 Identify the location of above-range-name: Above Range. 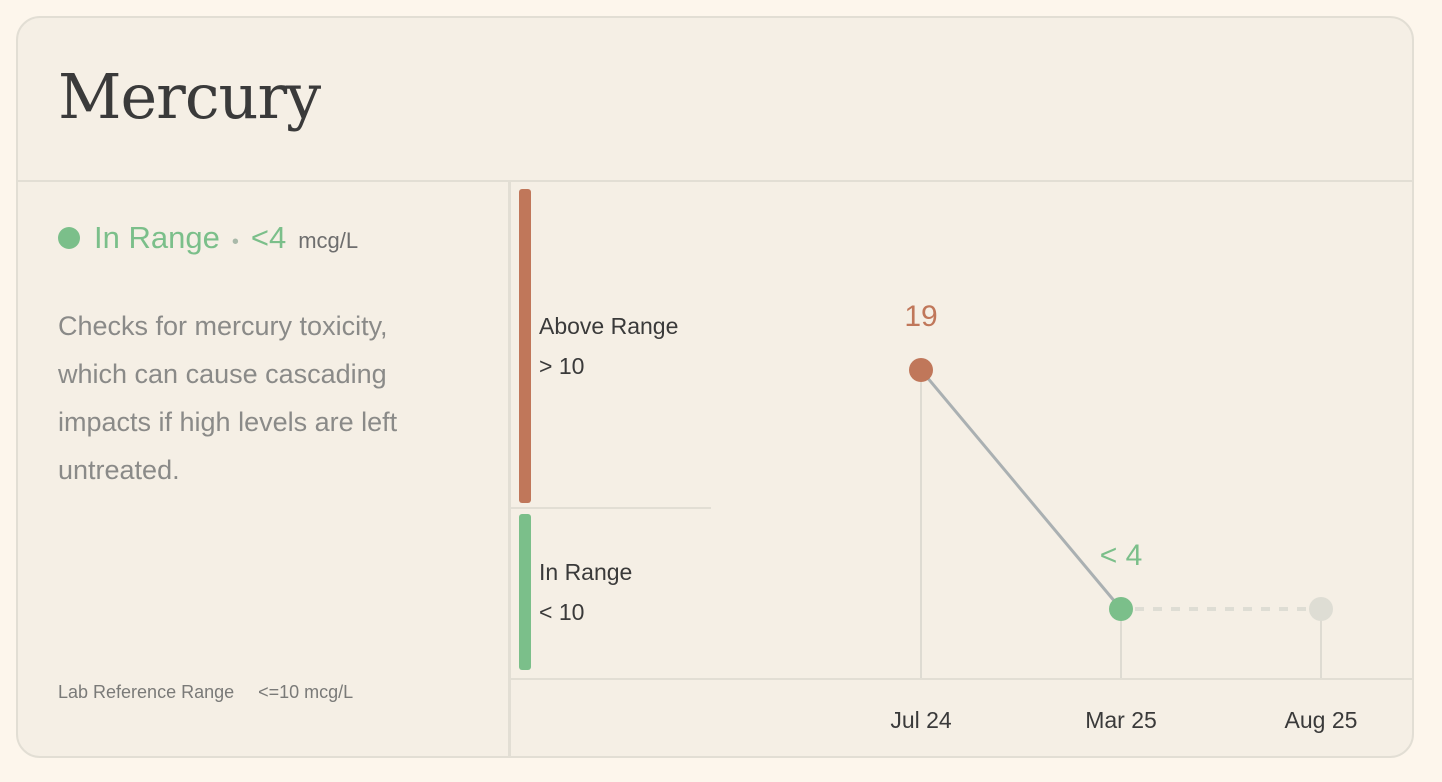
(609, 326).